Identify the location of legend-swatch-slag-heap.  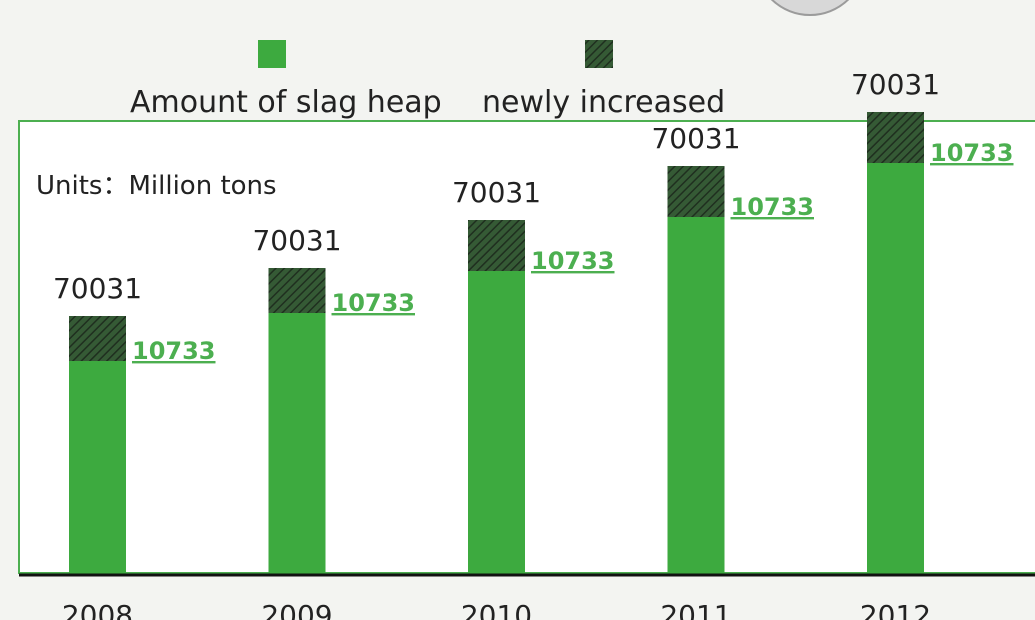
(272, 54).